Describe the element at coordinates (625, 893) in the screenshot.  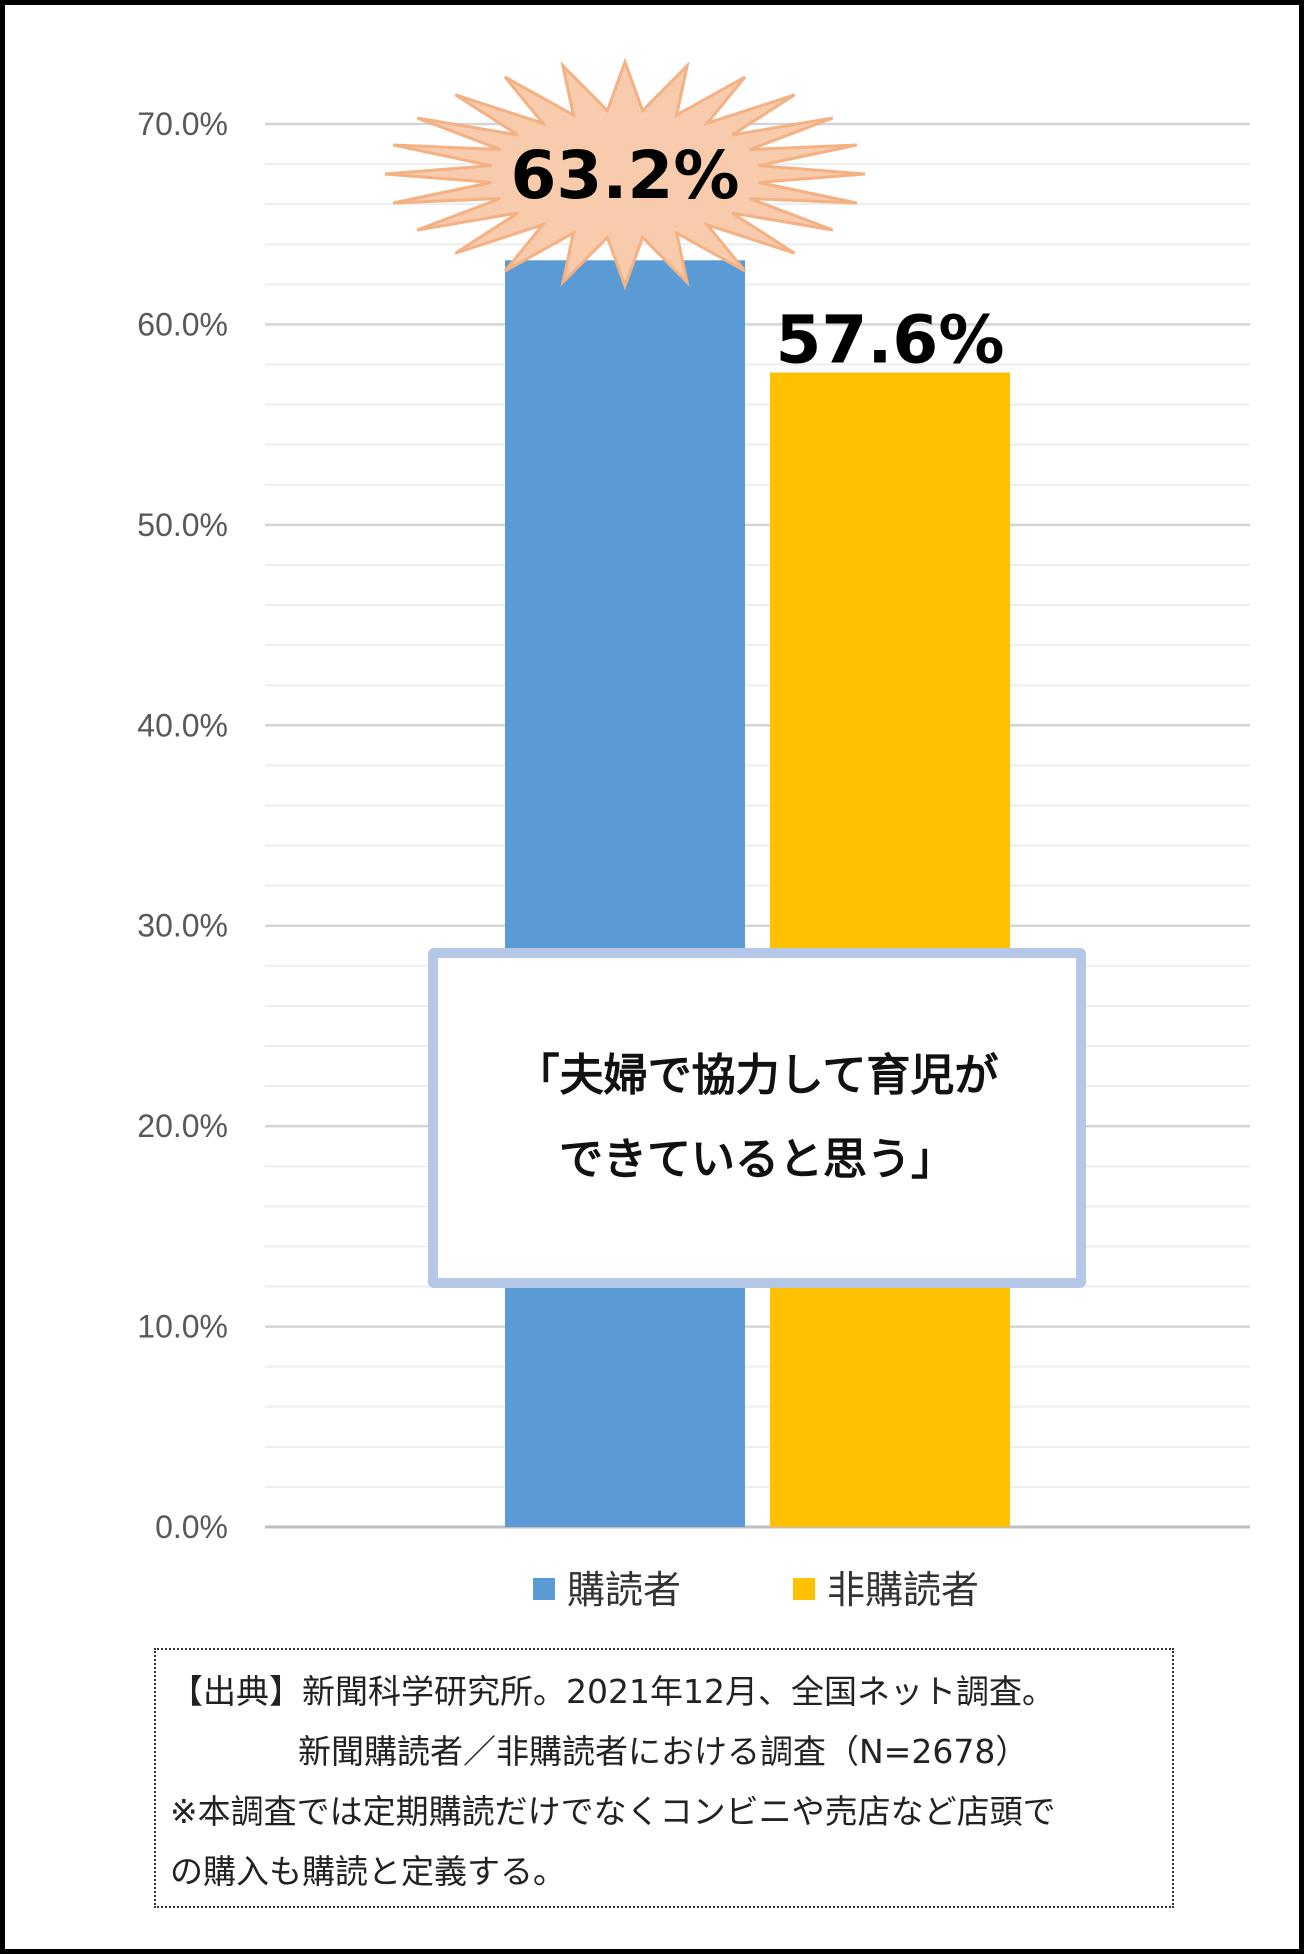
I see `bar-subscribers` at that location.